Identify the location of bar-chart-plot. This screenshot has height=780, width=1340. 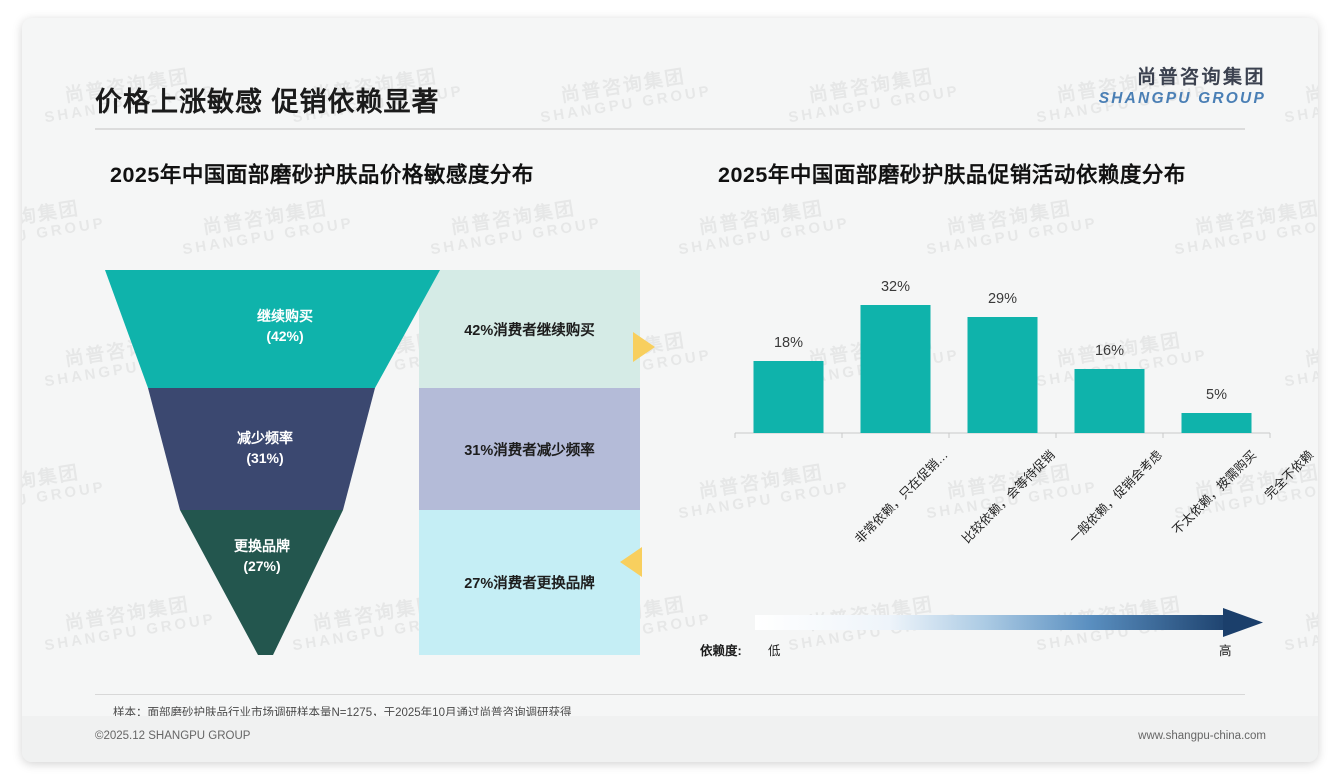
(1002, 371).